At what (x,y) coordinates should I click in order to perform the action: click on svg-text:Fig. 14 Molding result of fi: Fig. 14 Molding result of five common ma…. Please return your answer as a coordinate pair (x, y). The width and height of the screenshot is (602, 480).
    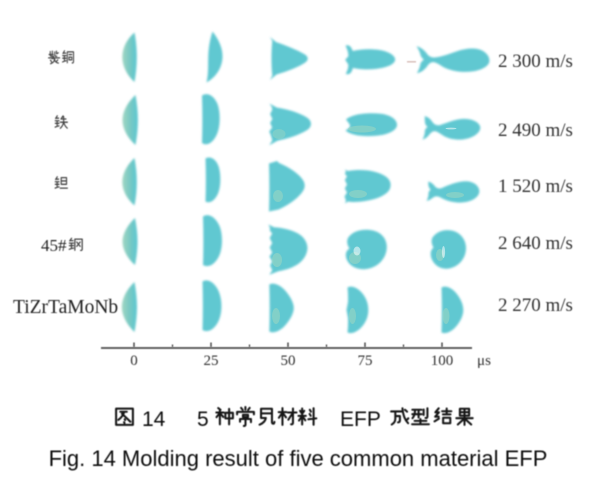
    Looking at the image, I should click on (298, 458).